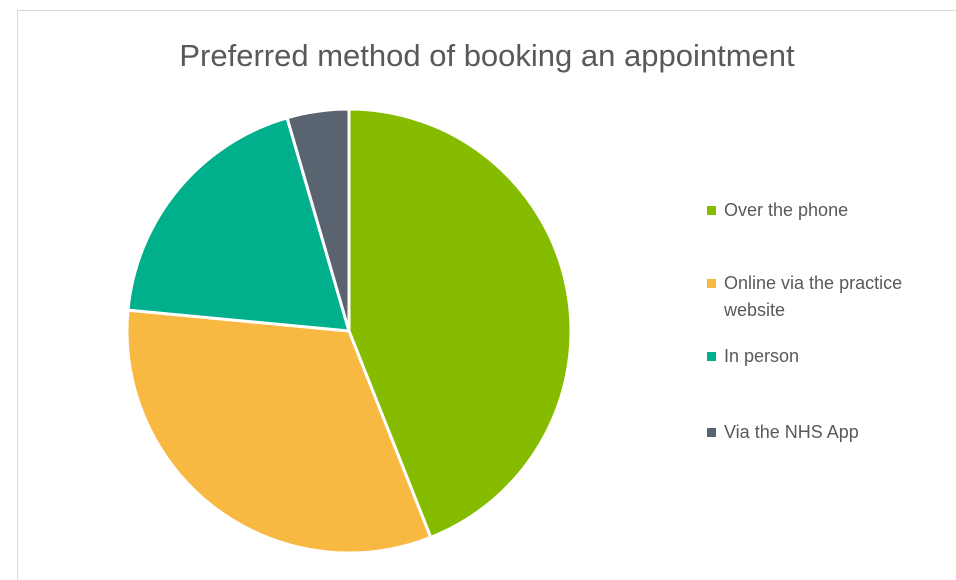 The image size is (956, 580). I want to click on legend-item: Online via the practice website, so click(827, 297).